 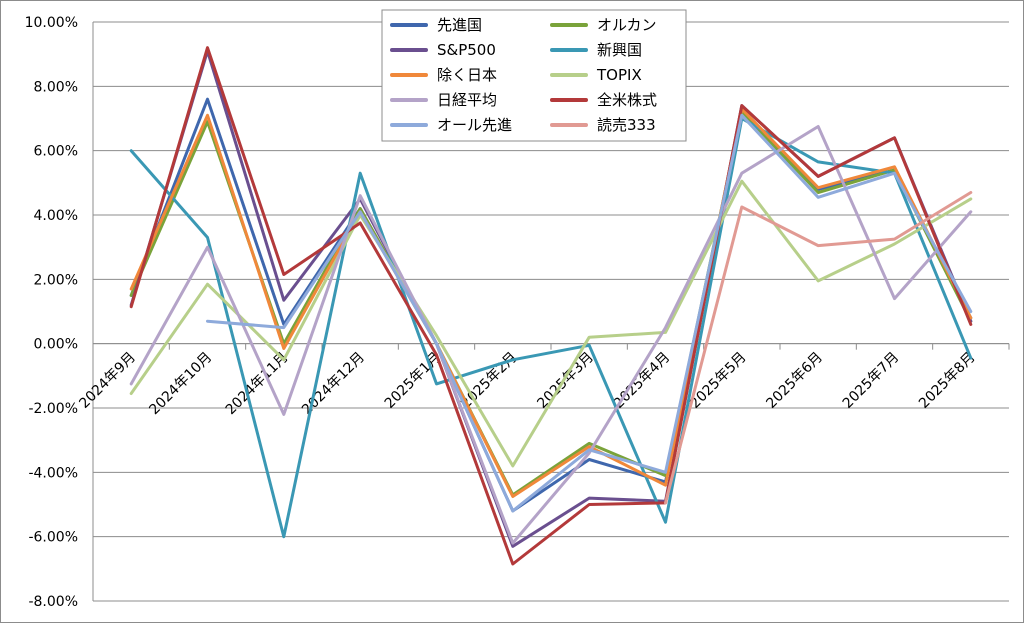 I want to click on x-tick-label: 2025年7月, so click(x=871, y=380).